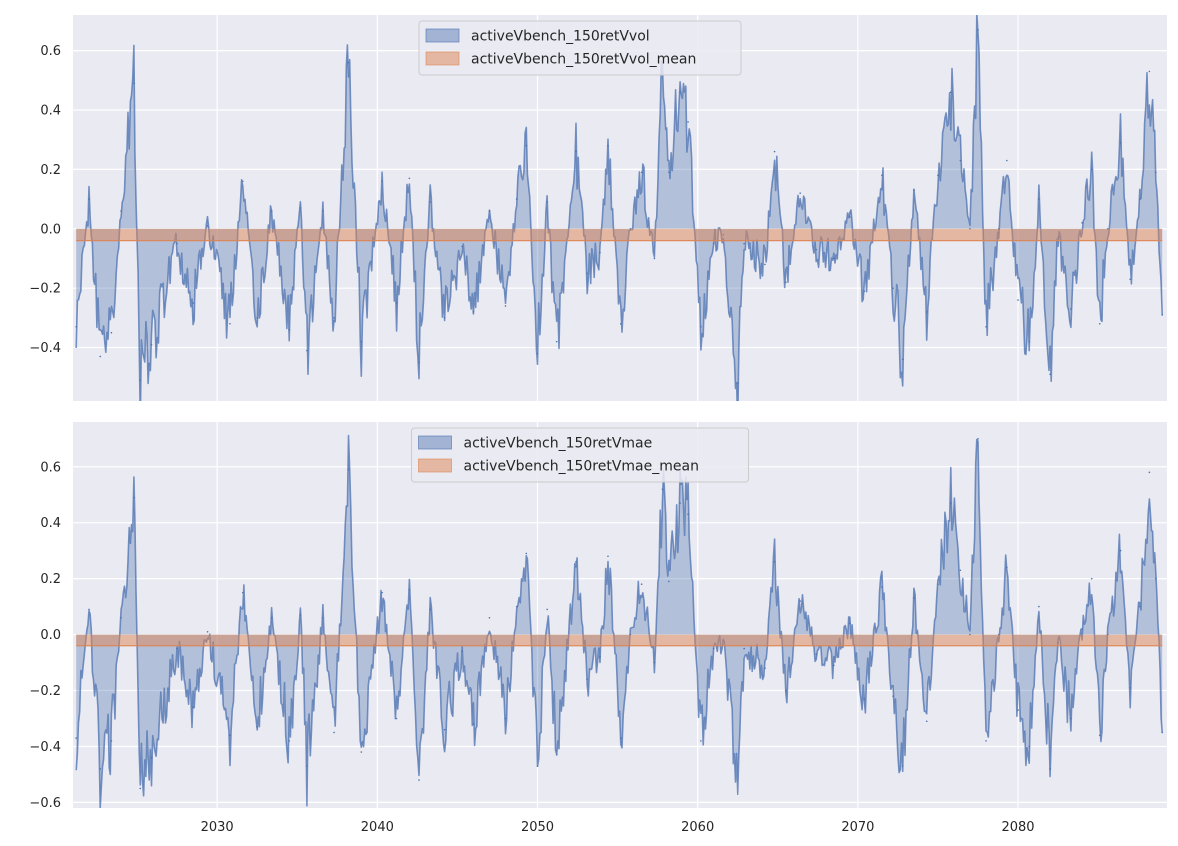  Describe the element at coordinates (45, 348) in the screenshot. I see `y-tick-label: −0.4` at that location.